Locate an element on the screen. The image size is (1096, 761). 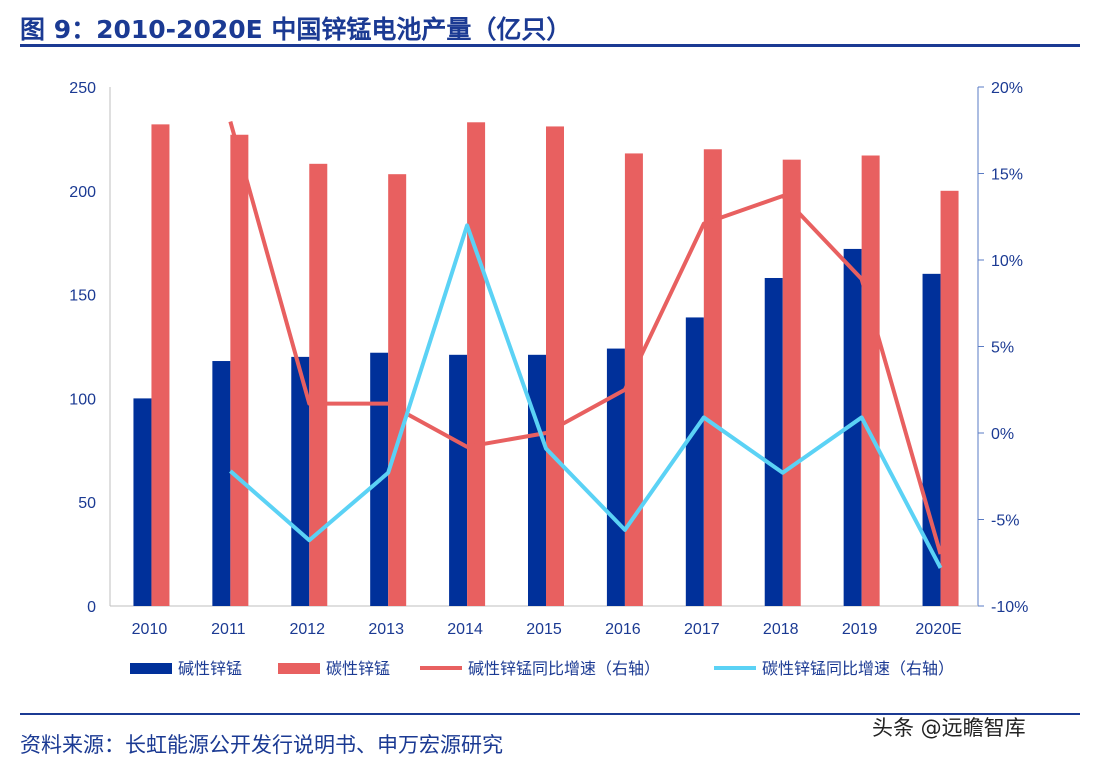
legend-label: 碳性锌锰 is located at coordinates (358, 669).